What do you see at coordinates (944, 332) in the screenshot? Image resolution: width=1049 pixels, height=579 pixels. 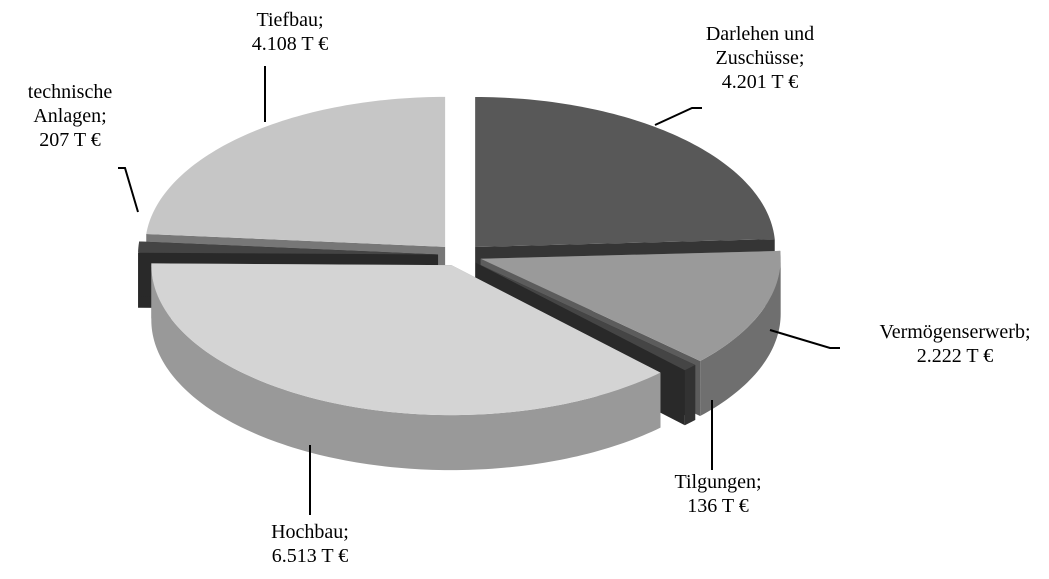 I see `category-label: Vermögenserwerb;` at bounding box center [944, 332].